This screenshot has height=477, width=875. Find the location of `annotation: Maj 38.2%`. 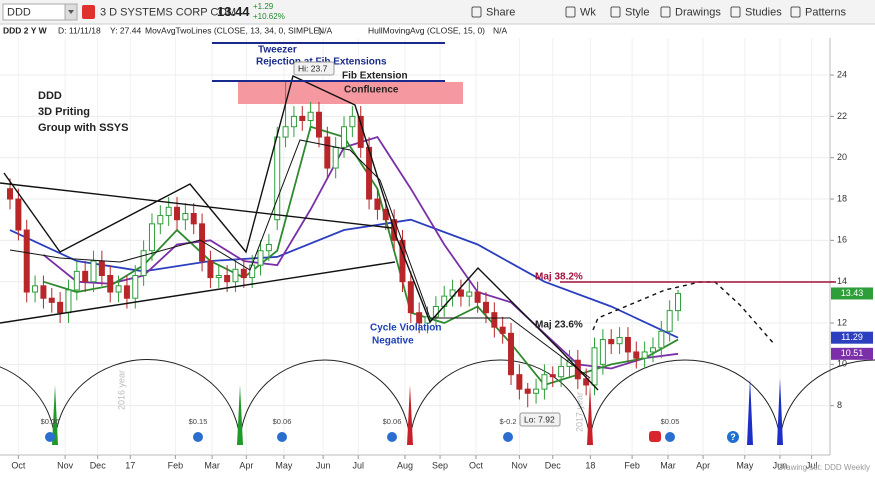

annotation: Maj 38.2% is located at coordinates (559, 277).